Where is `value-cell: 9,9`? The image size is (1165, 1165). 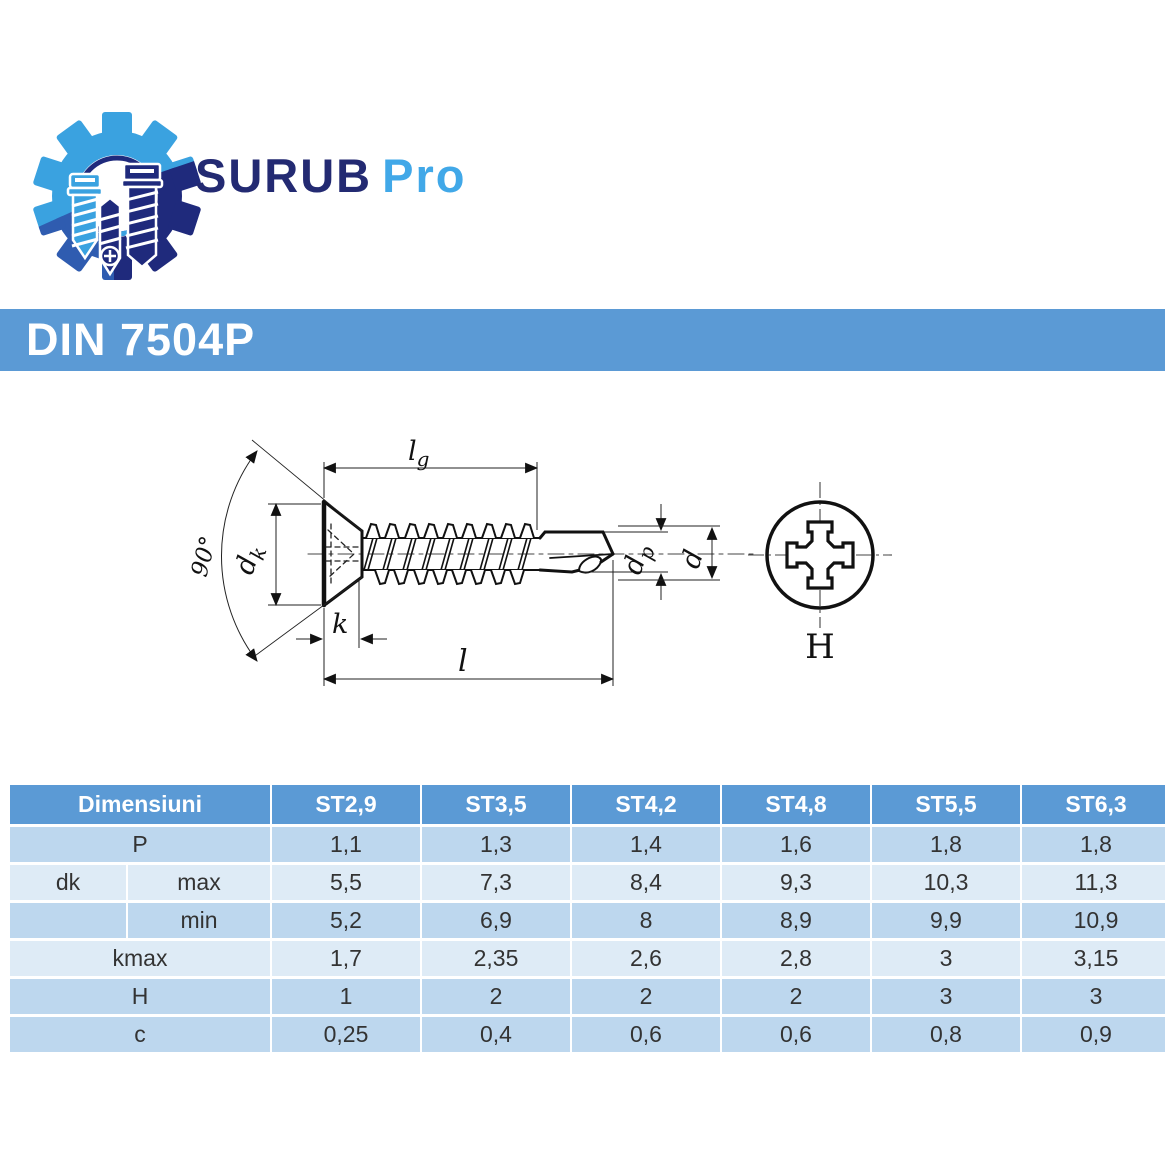
value-cell: 9,9 is located at coordinates (946, 920).